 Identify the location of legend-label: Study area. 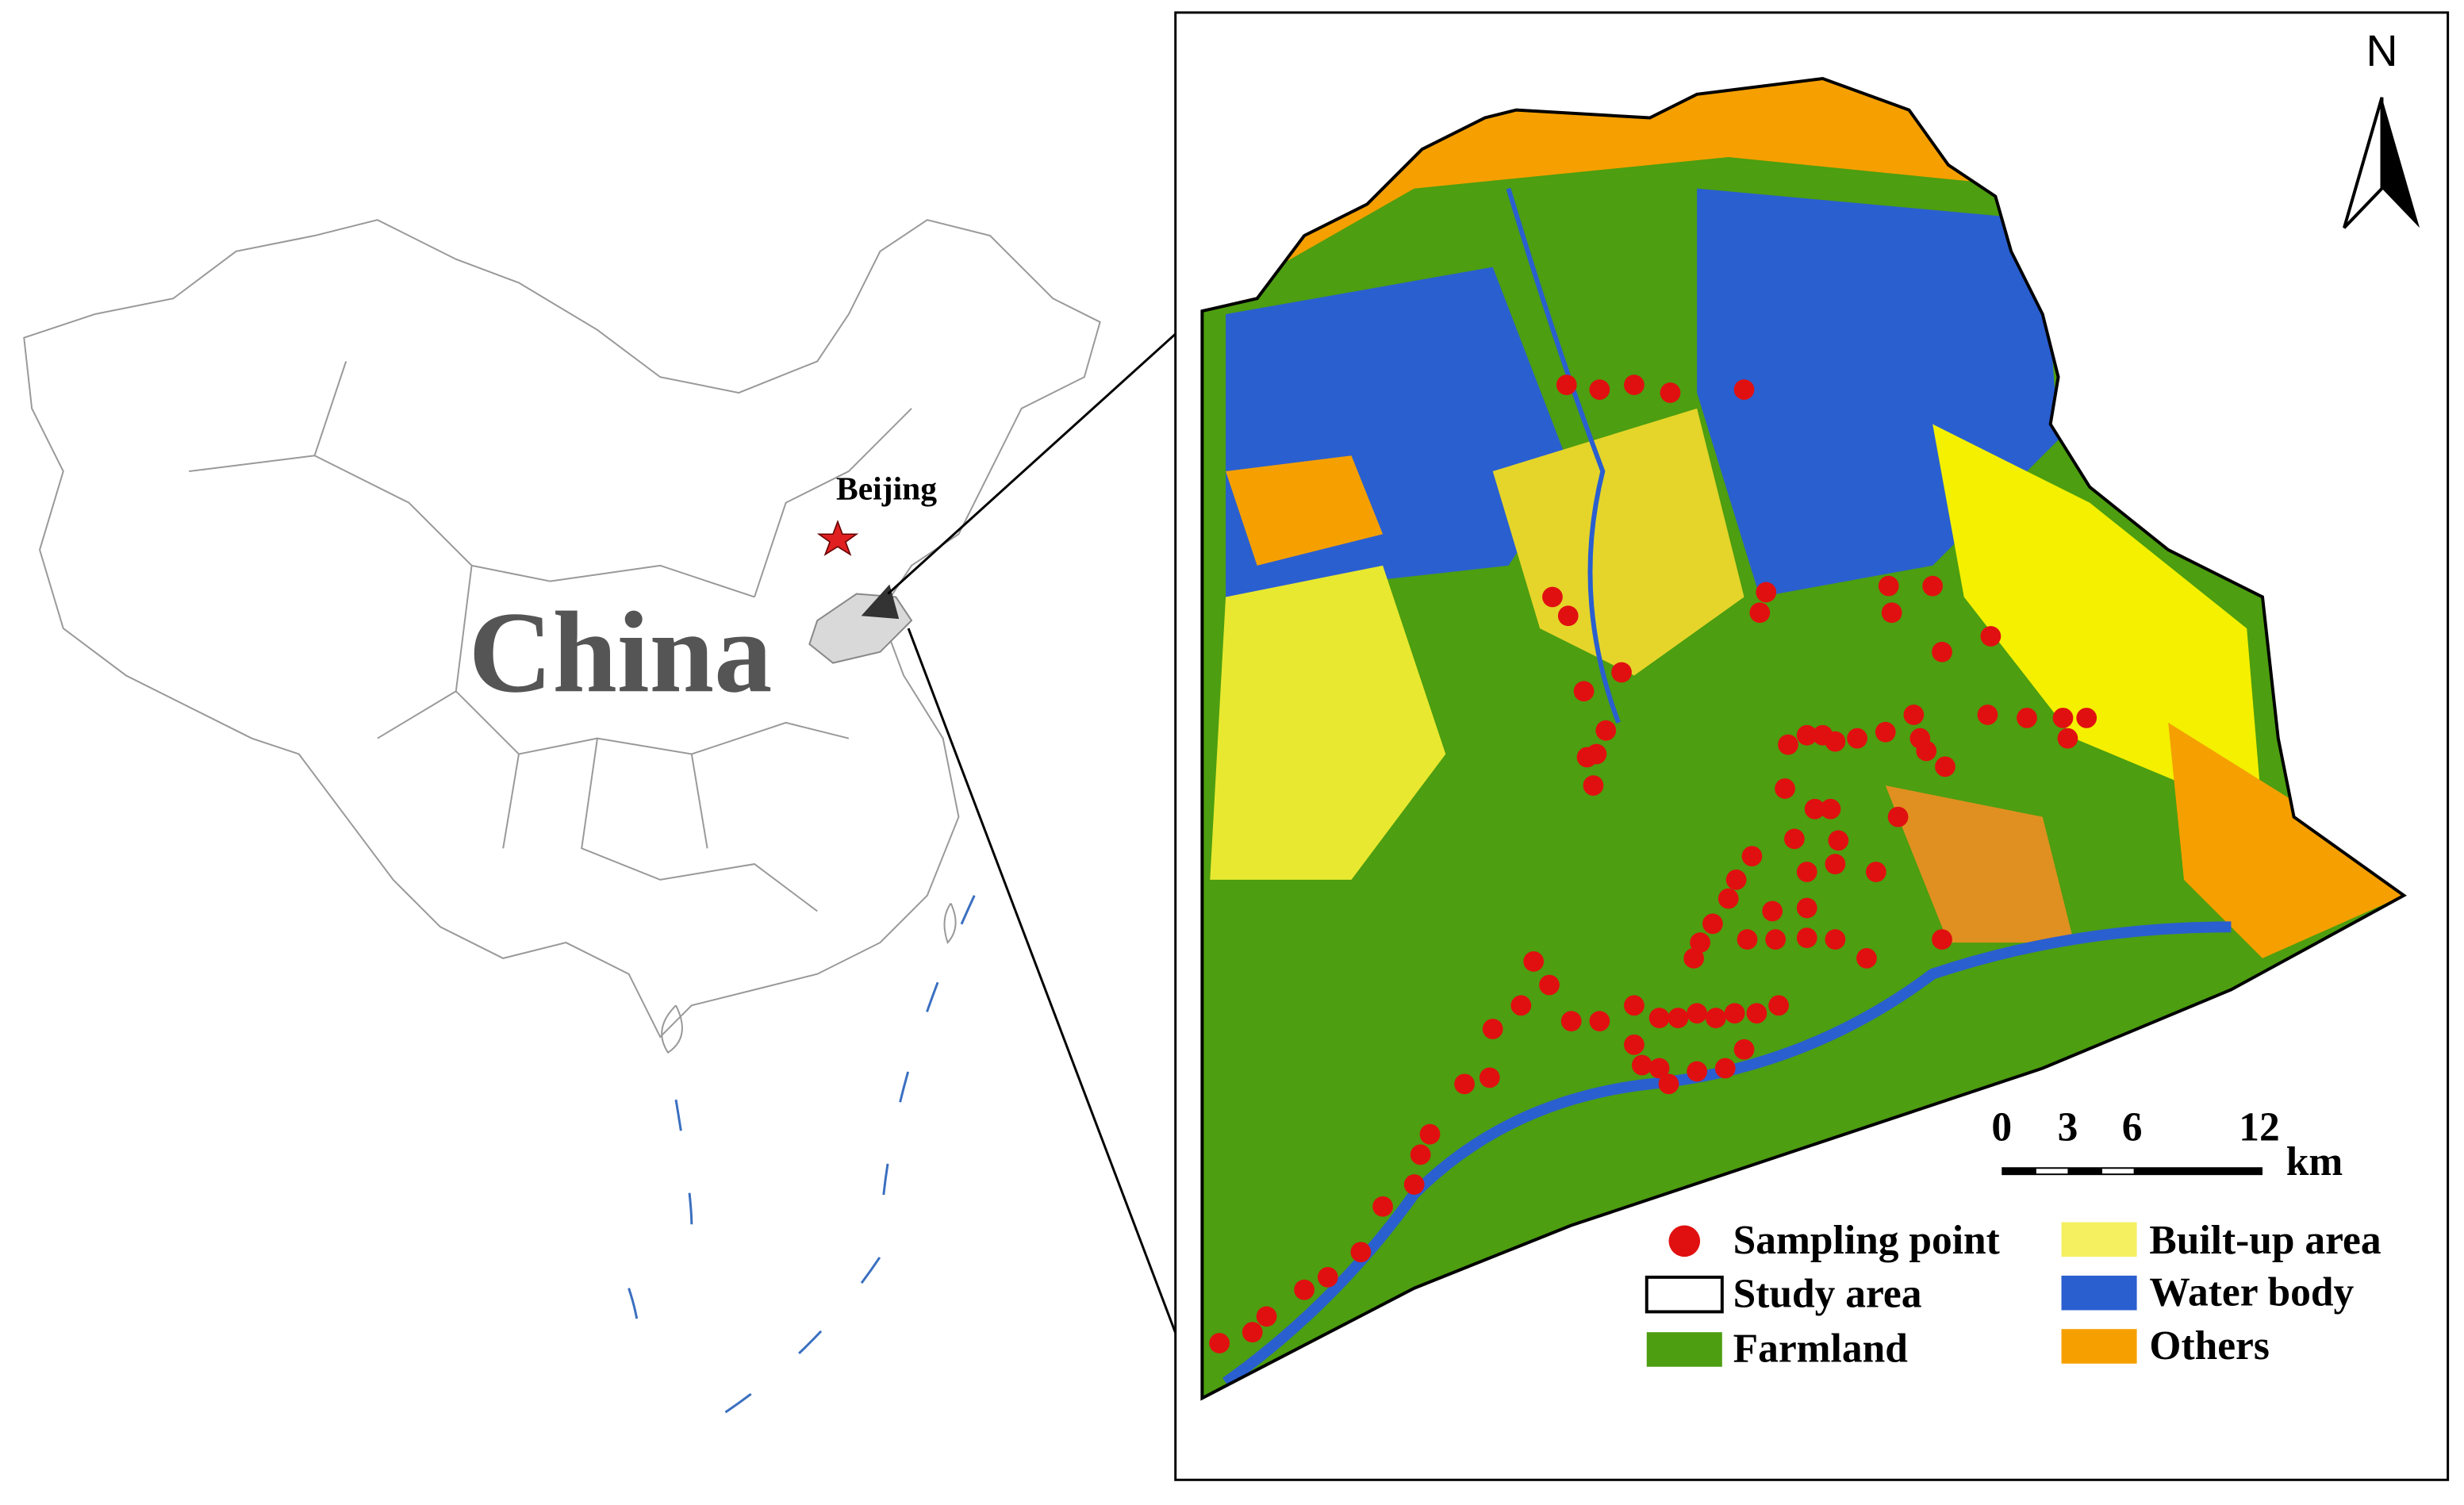
(1827, 1294).